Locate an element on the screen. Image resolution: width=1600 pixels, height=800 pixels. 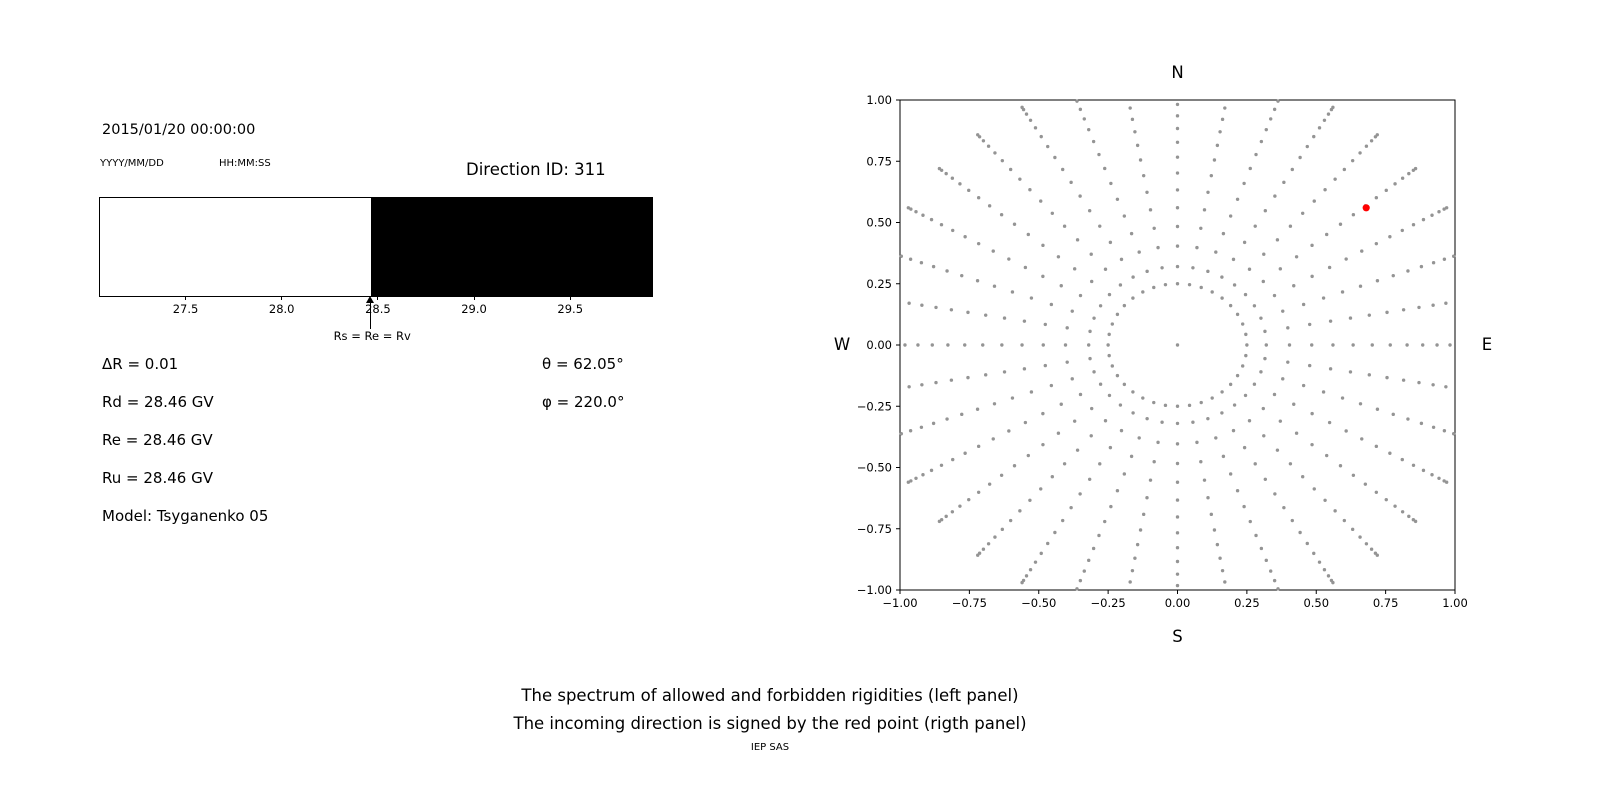
arrow-head-icon is located at coordinates (370, 299).